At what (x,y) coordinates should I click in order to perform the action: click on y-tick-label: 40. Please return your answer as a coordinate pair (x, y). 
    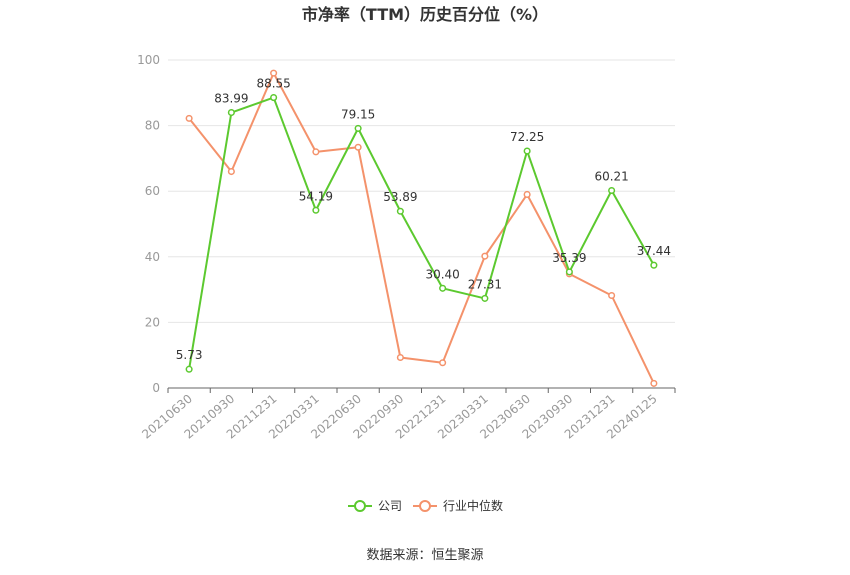
    Looking at the image, I should click on (152, 257).